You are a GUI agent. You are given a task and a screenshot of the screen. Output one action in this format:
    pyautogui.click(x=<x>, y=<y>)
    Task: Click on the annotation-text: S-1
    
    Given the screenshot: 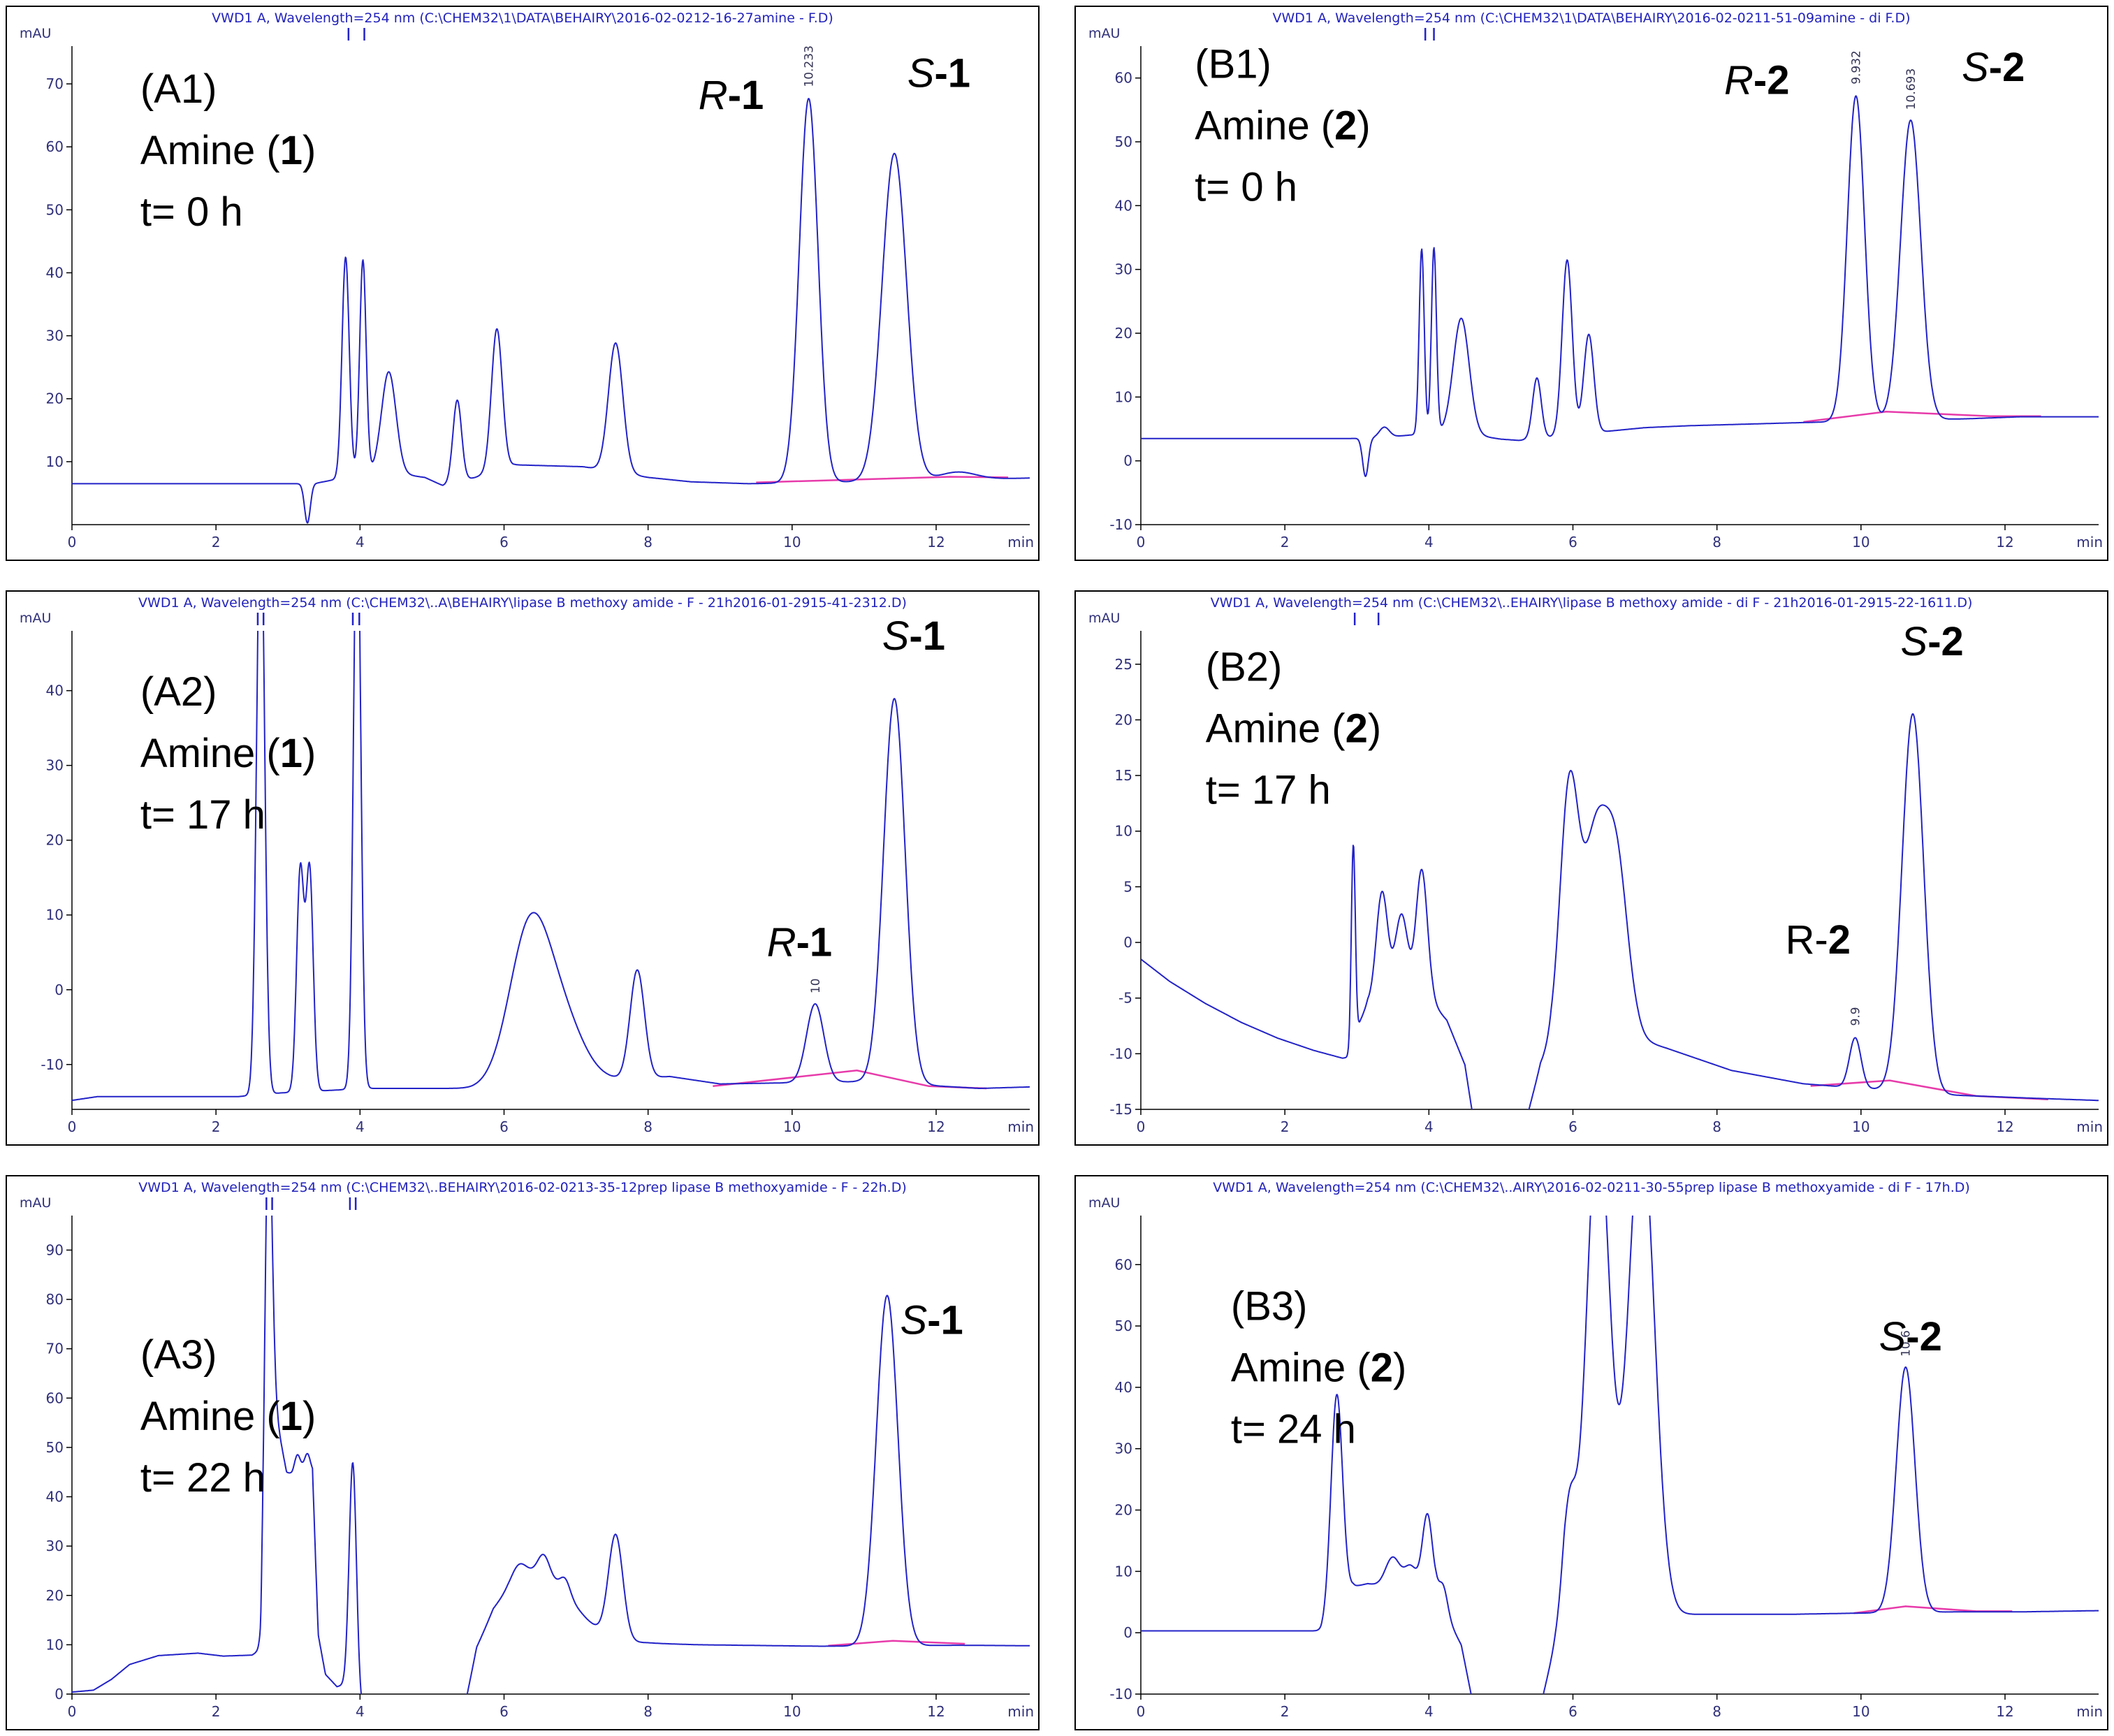 What is the action you would take?
    pyautogui.click(x=914, y=636)
    